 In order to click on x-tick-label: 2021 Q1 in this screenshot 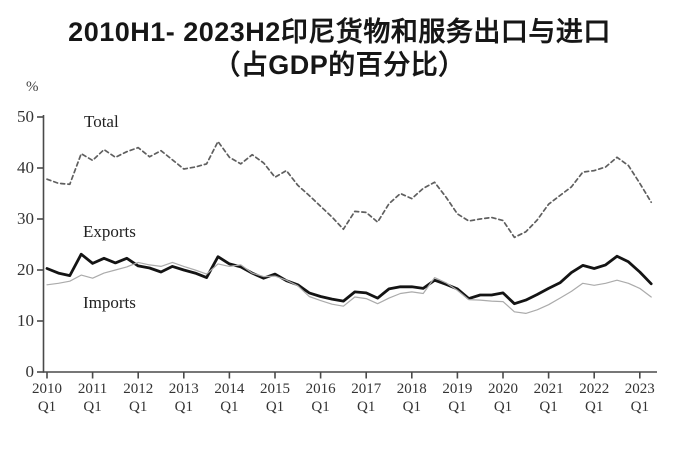, I will do `click(549, 398)`.